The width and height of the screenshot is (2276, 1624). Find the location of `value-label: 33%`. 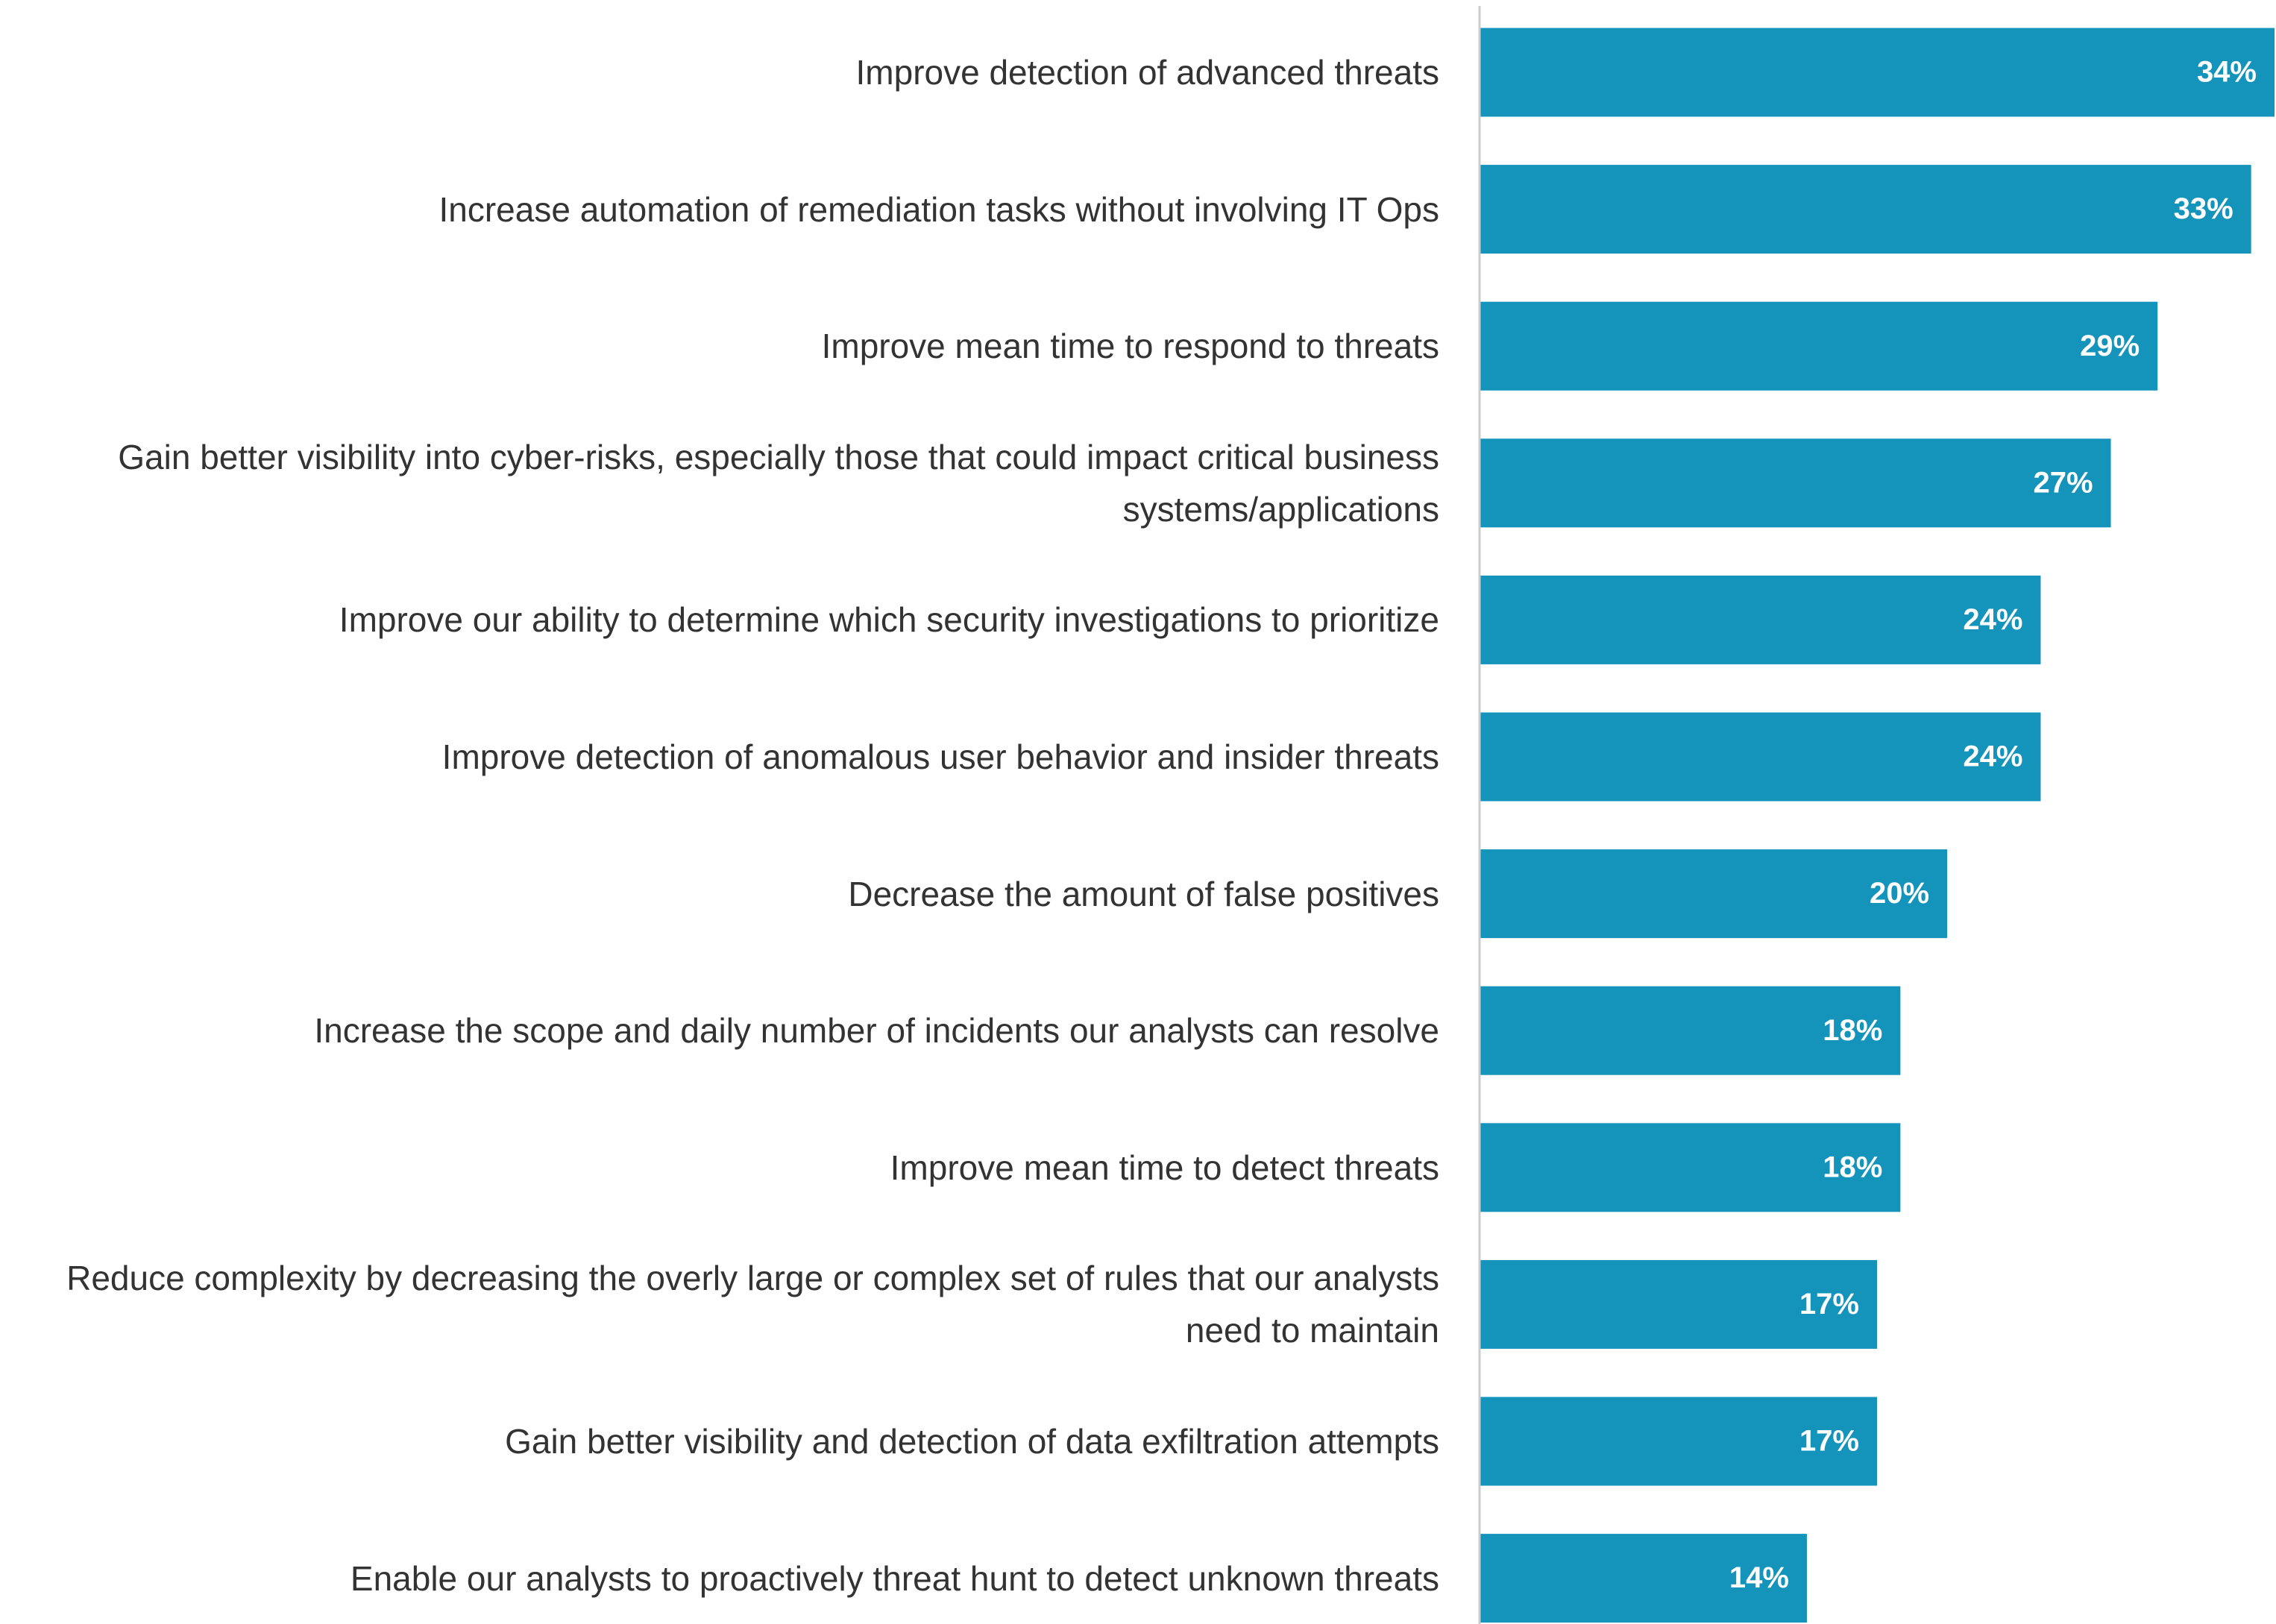

value-label: 33% is located at coordinates (2203, 208).